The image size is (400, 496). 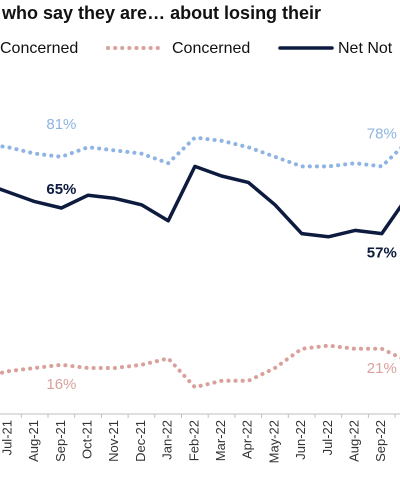 What do you see at coordinates (327, 437) in the screenshot?
I see `x-tick-label: Jul-22` at bounding box center [327, 437].